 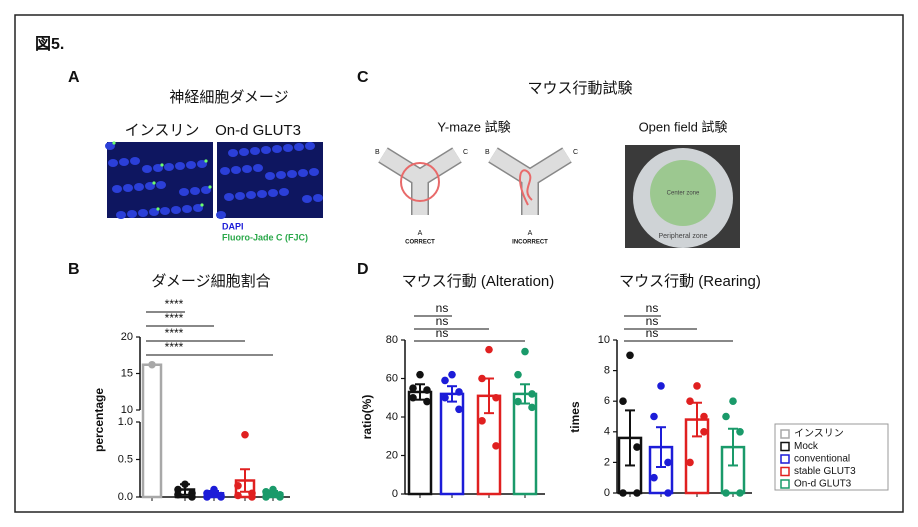 I want to click on stain-label: Fluoro-Jade C (FJC), so click(x=265, y=237).